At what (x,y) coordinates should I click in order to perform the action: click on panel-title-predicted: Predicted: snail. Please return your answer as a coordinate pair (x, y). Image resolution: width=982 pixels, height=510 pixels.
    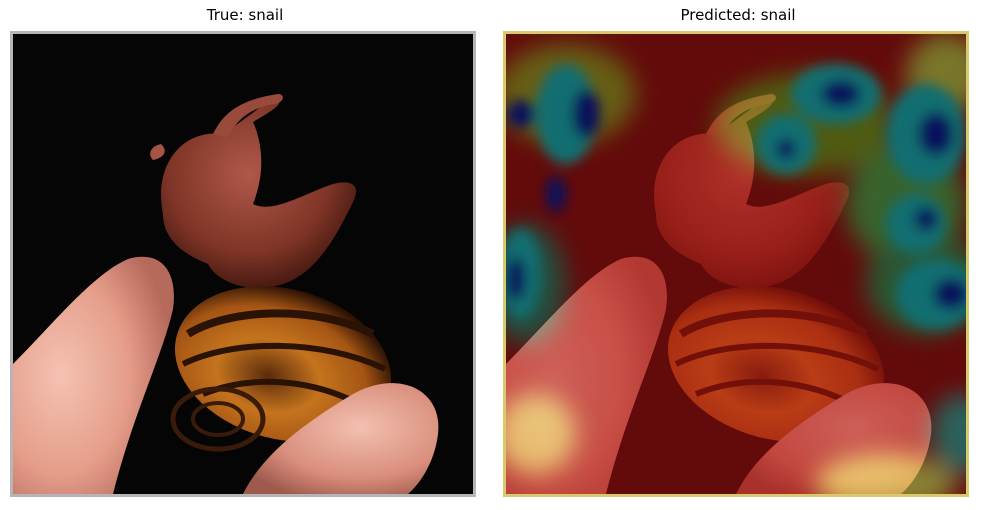
    Looking at the image, I should click on (738, 15).